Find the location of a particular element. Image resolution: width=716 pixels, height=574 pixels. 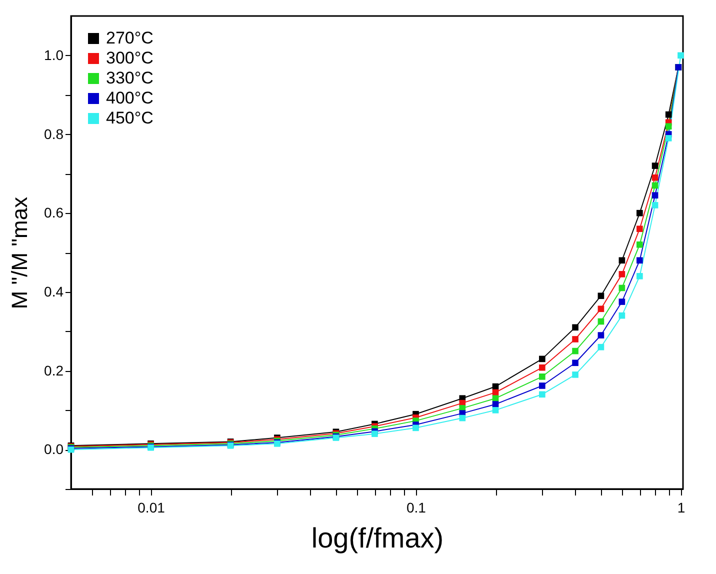

y-tick-label: 0.2 is located at coordinates (54, 370).